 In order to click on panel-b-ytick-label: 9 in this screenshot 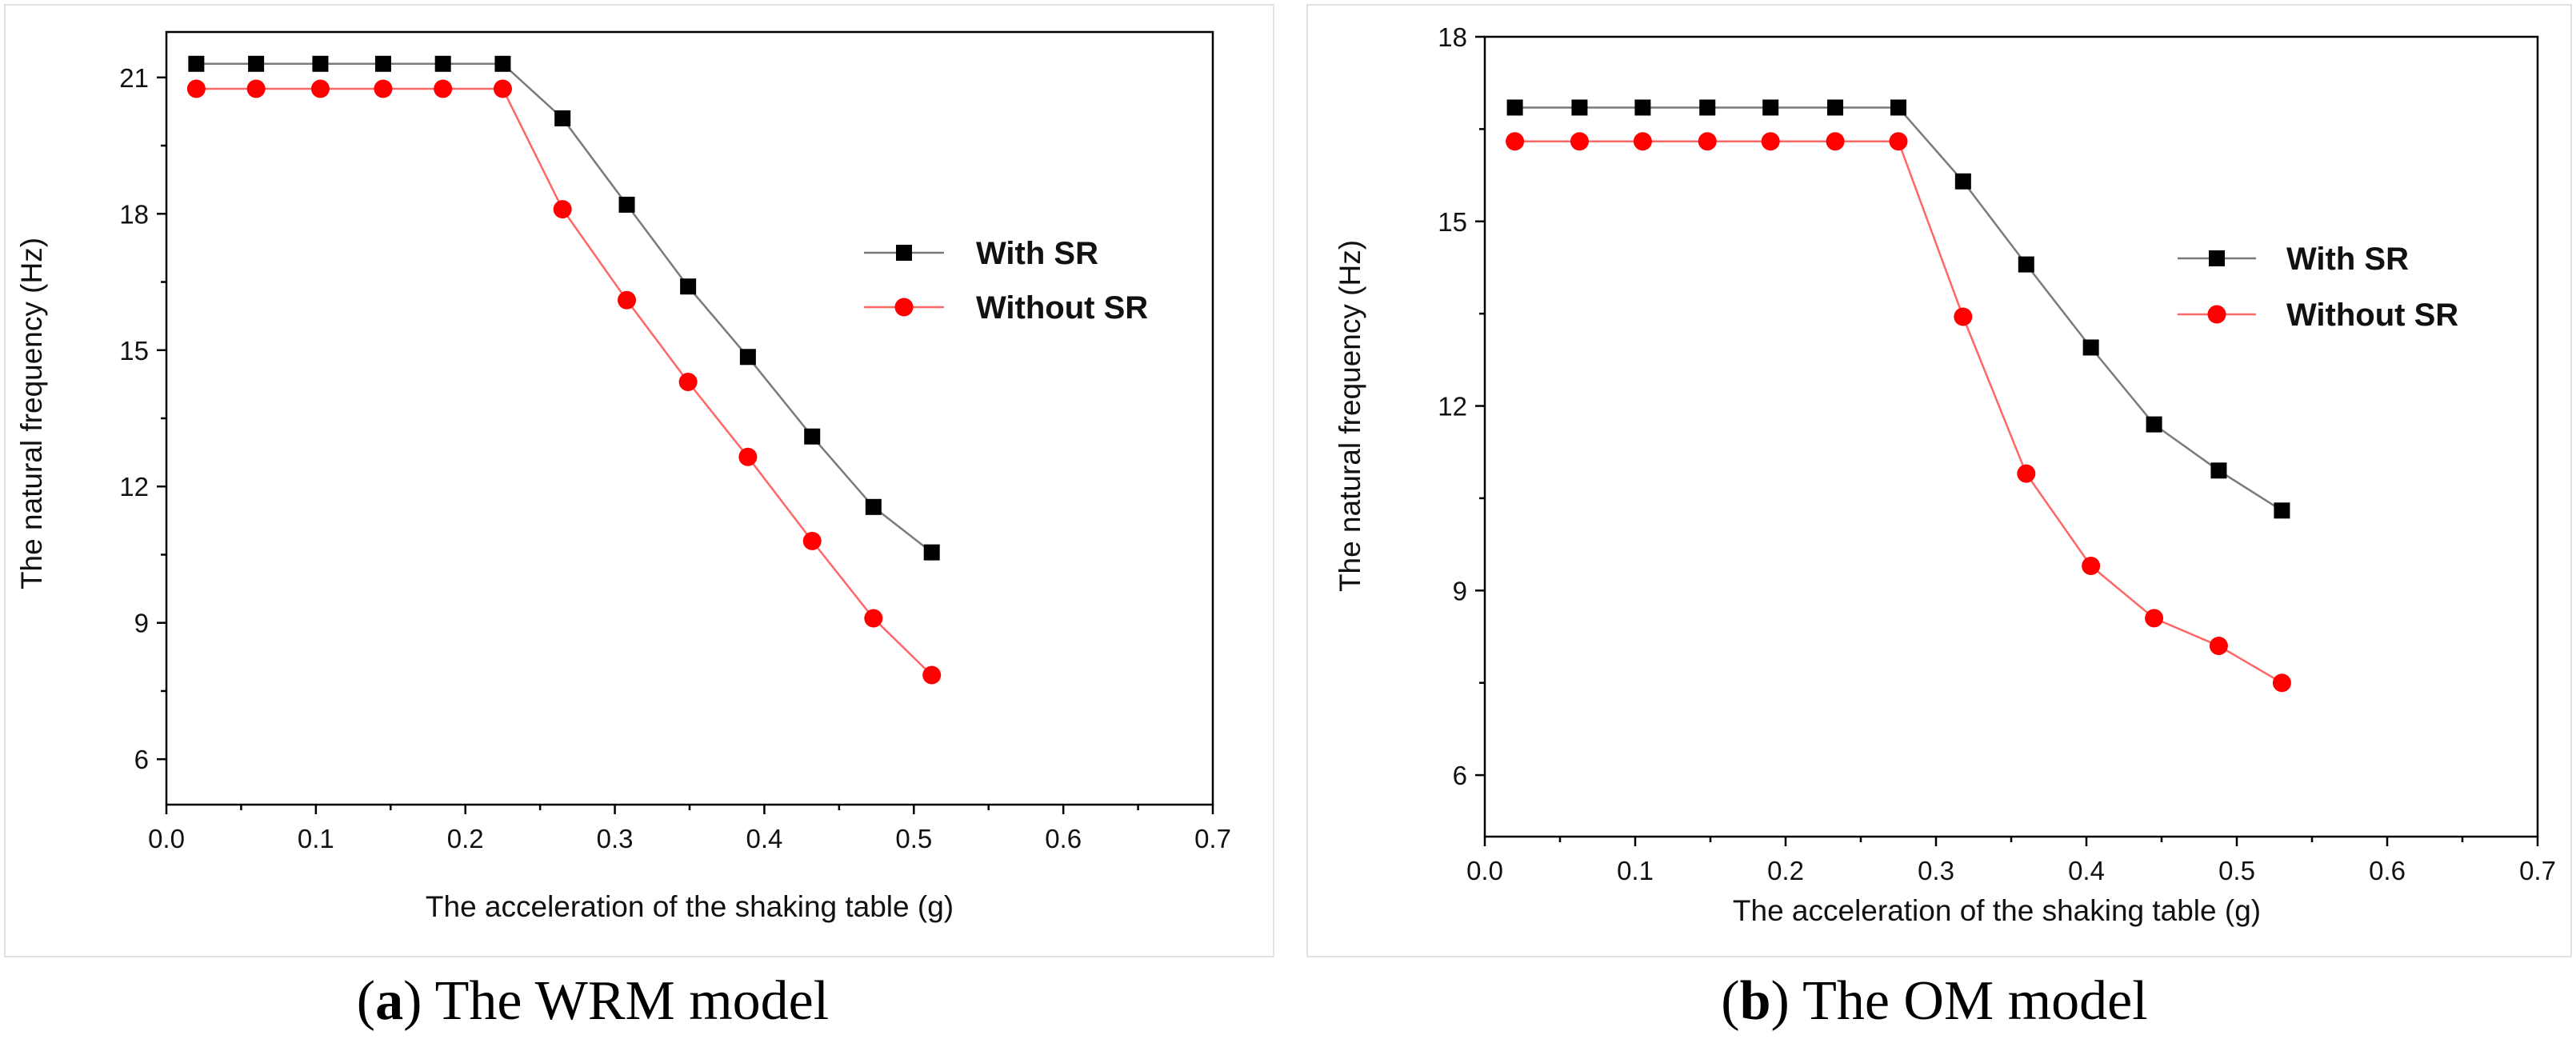, I will do `click(1460, 590)`.